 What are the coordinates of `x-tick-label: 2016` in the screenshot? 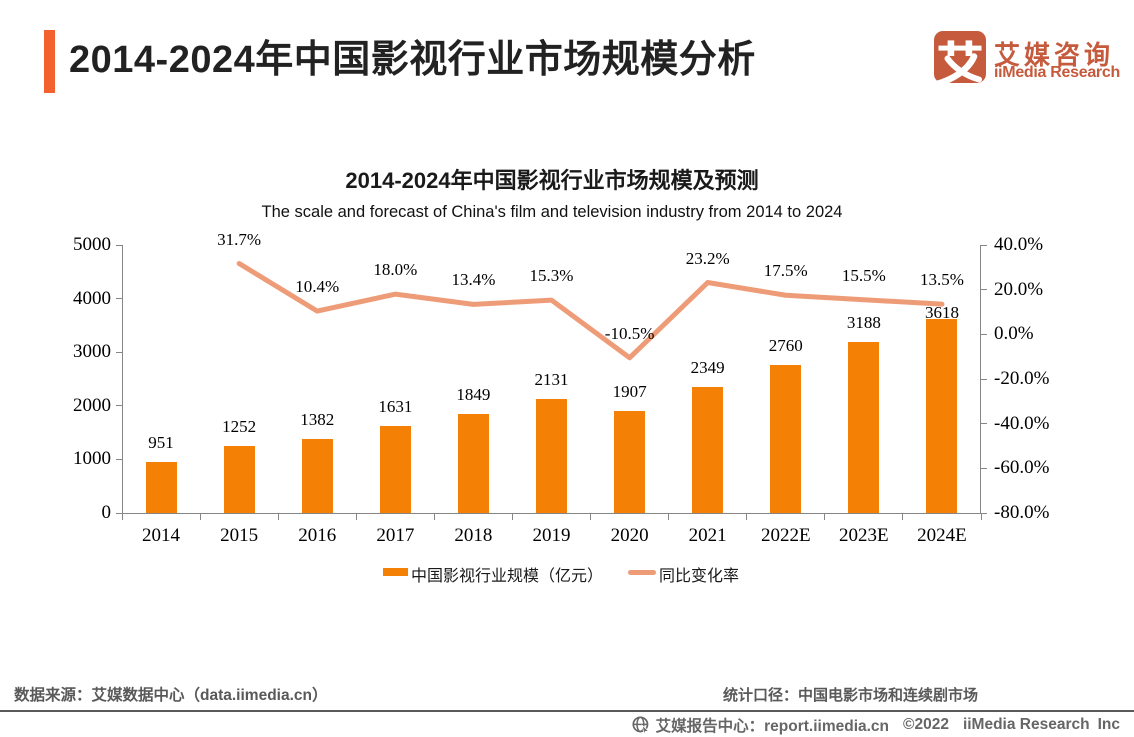 It's located at (317, 535).